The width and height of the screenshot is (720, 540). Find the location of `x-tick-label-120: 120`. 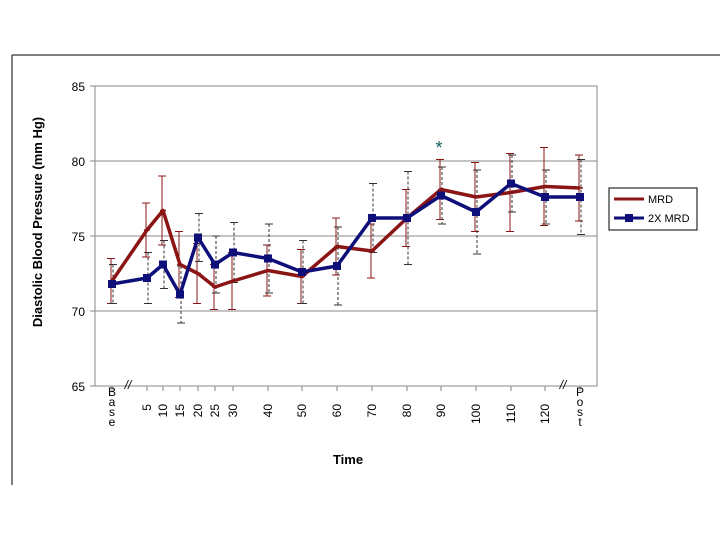

x-tick-label-120: 120 is located at coordinates (545, 414).